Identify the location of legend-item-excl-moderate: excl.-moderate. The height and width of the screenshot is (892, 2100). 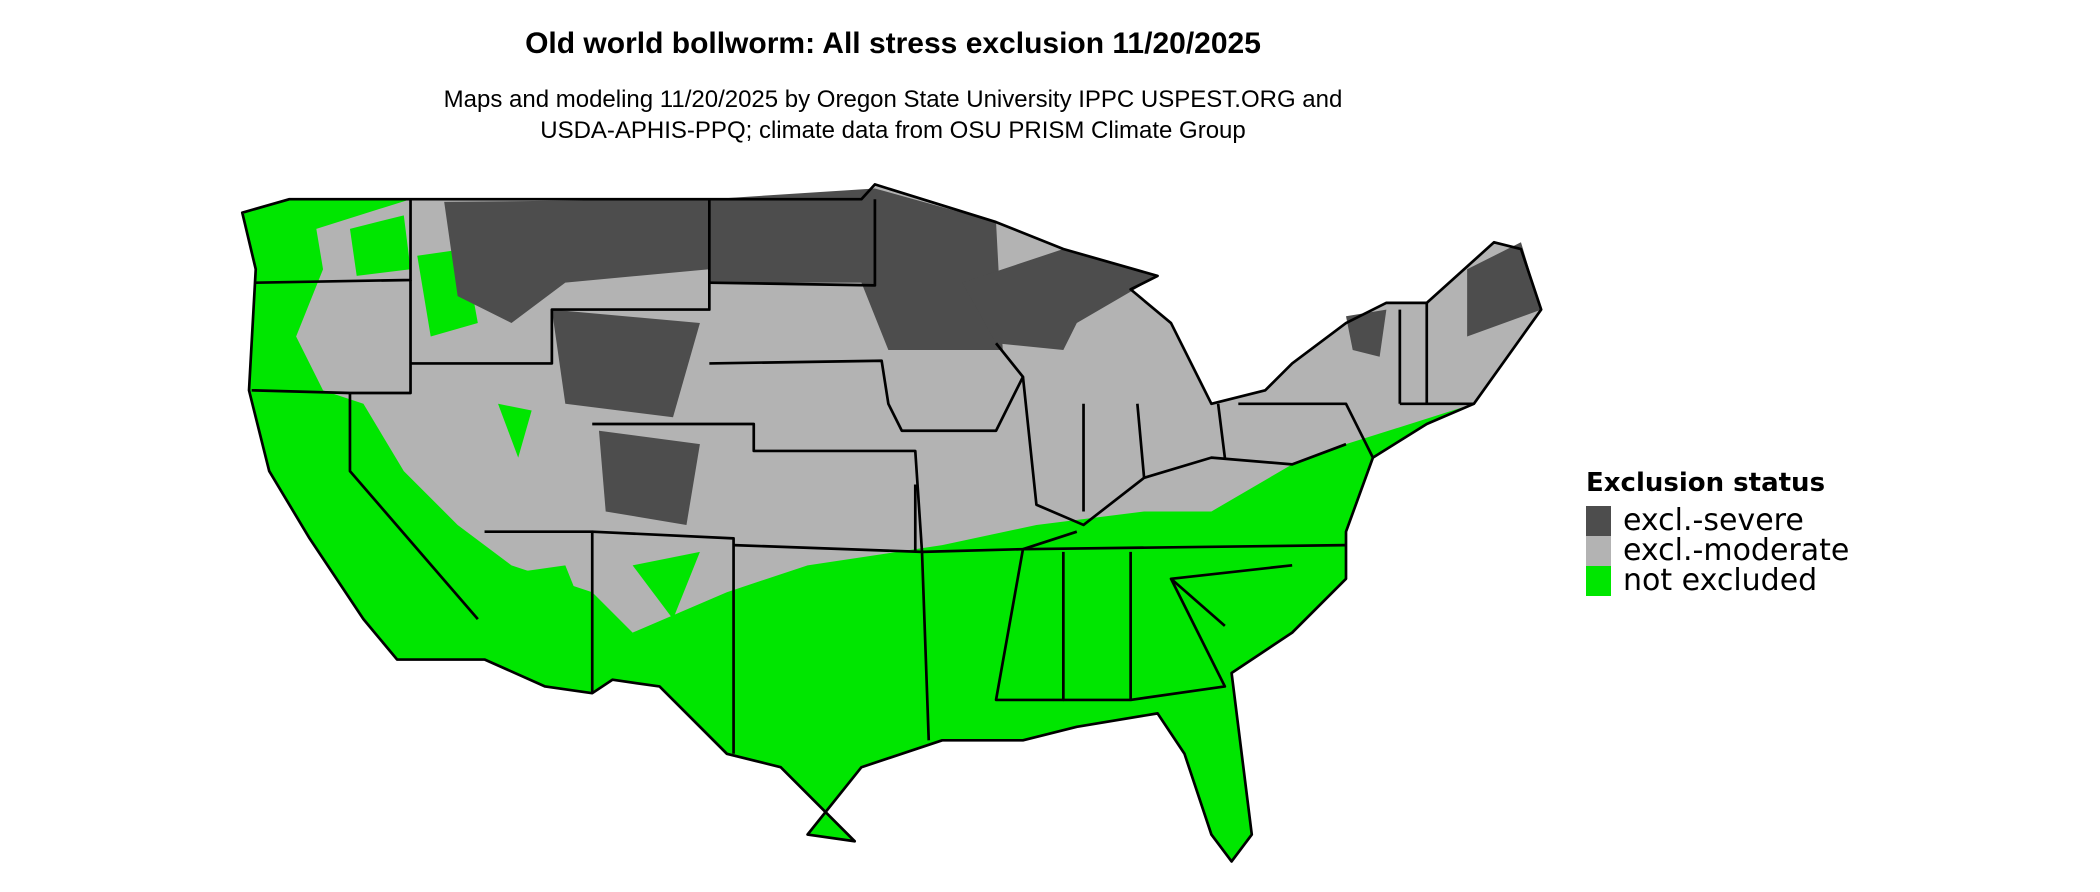
(1717, 551).